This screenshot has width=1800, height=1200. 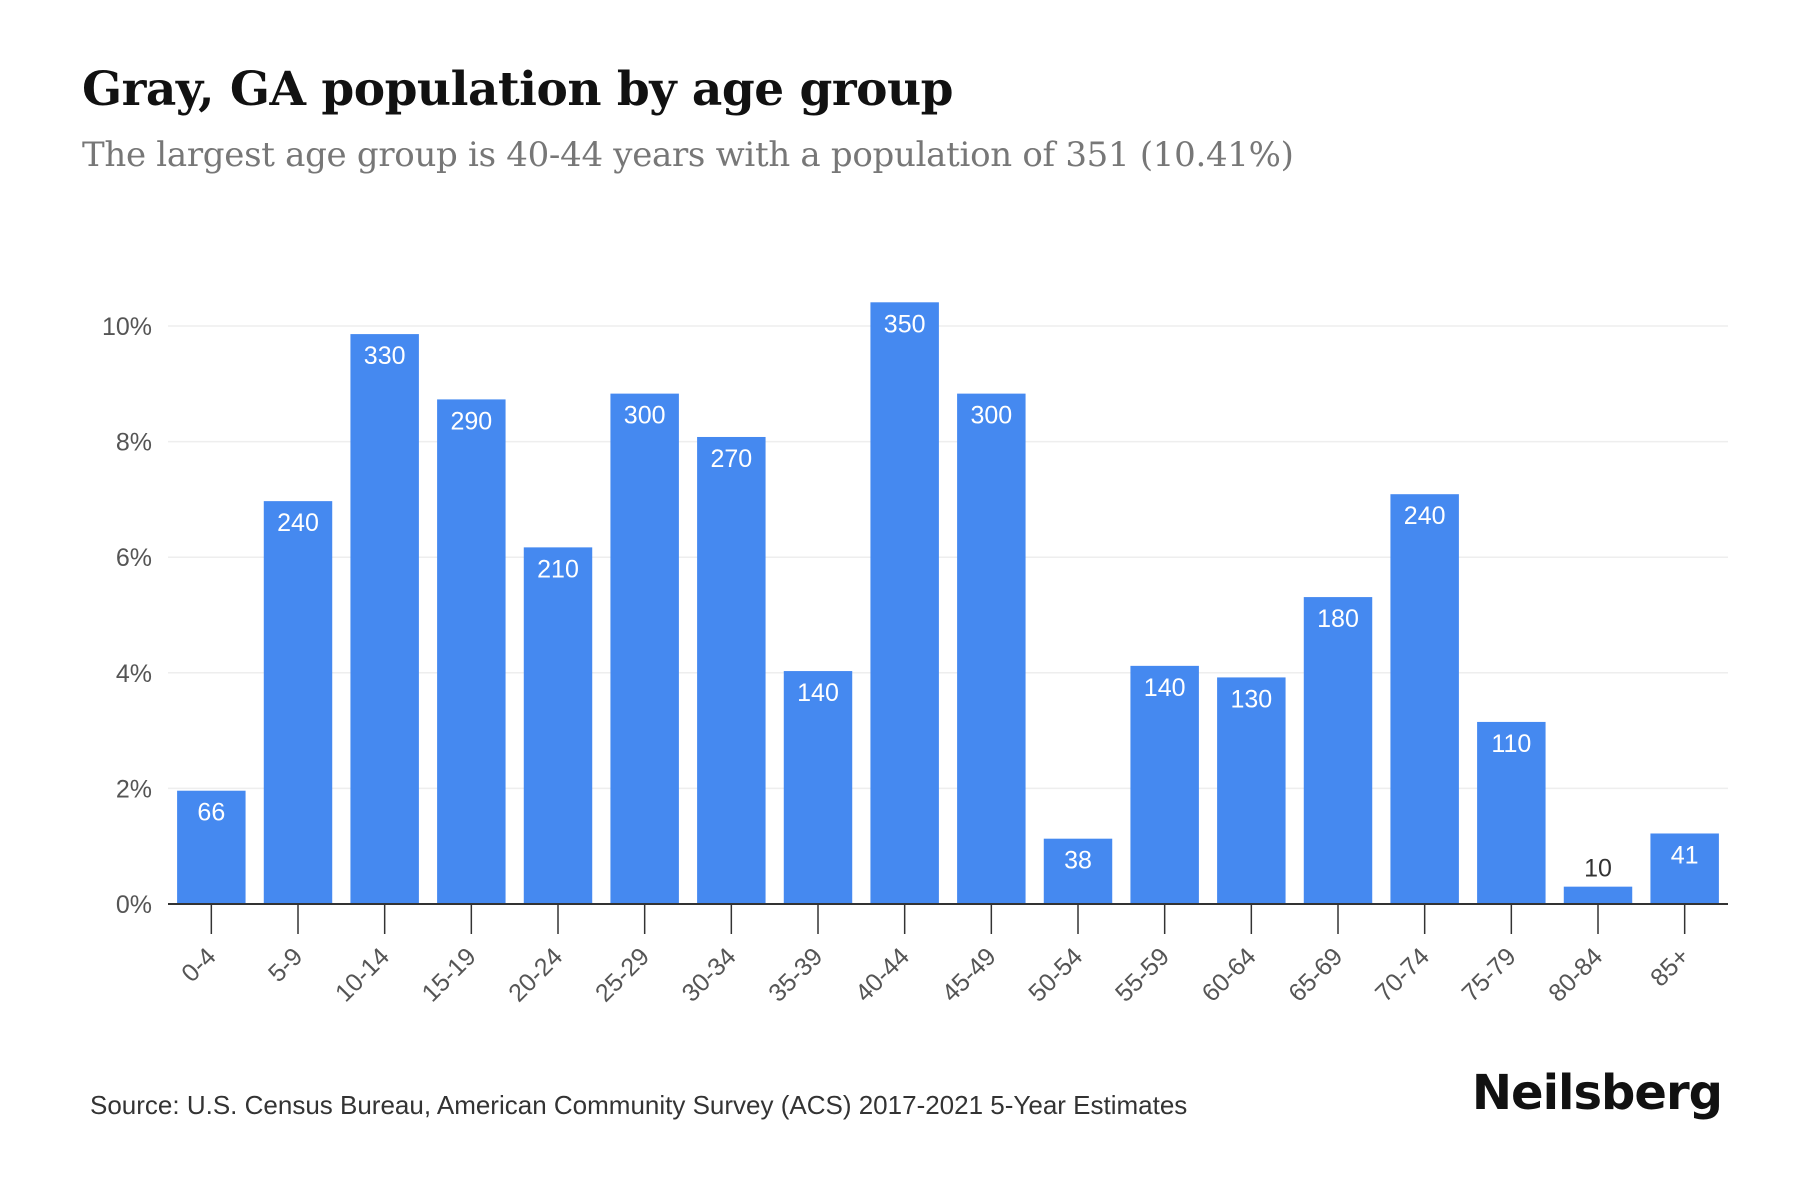 I want to click on bar-value-label: 210, so click(x=558, y=569).